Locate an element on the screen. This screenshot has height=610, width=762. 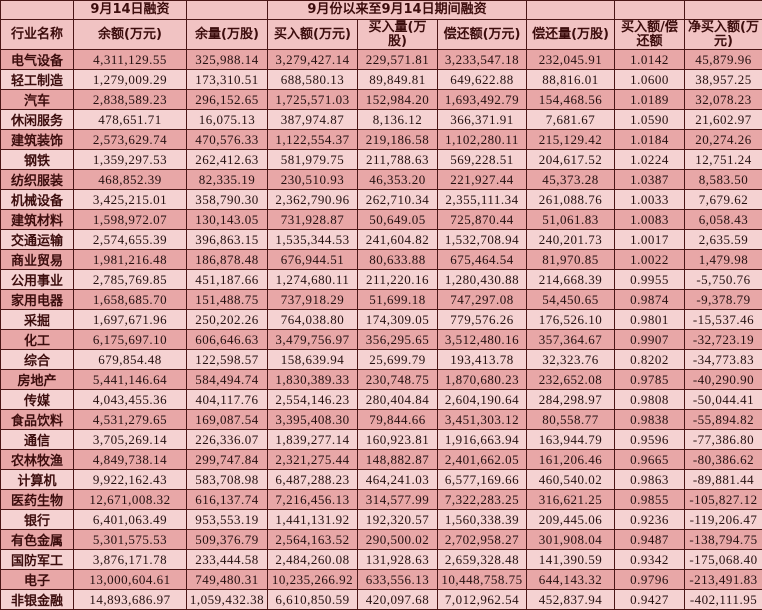
value-cell: 130,143.05 is located at coordinates (227, 220).